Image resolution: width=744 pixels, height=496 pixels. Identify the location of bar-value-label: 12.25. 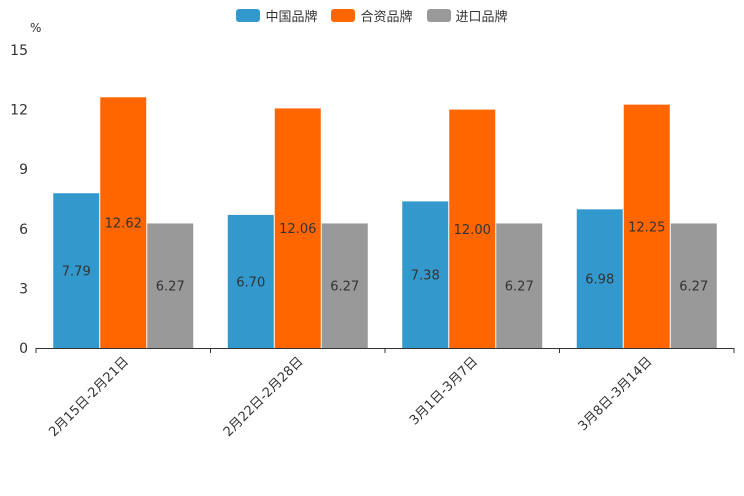
(646, 227).